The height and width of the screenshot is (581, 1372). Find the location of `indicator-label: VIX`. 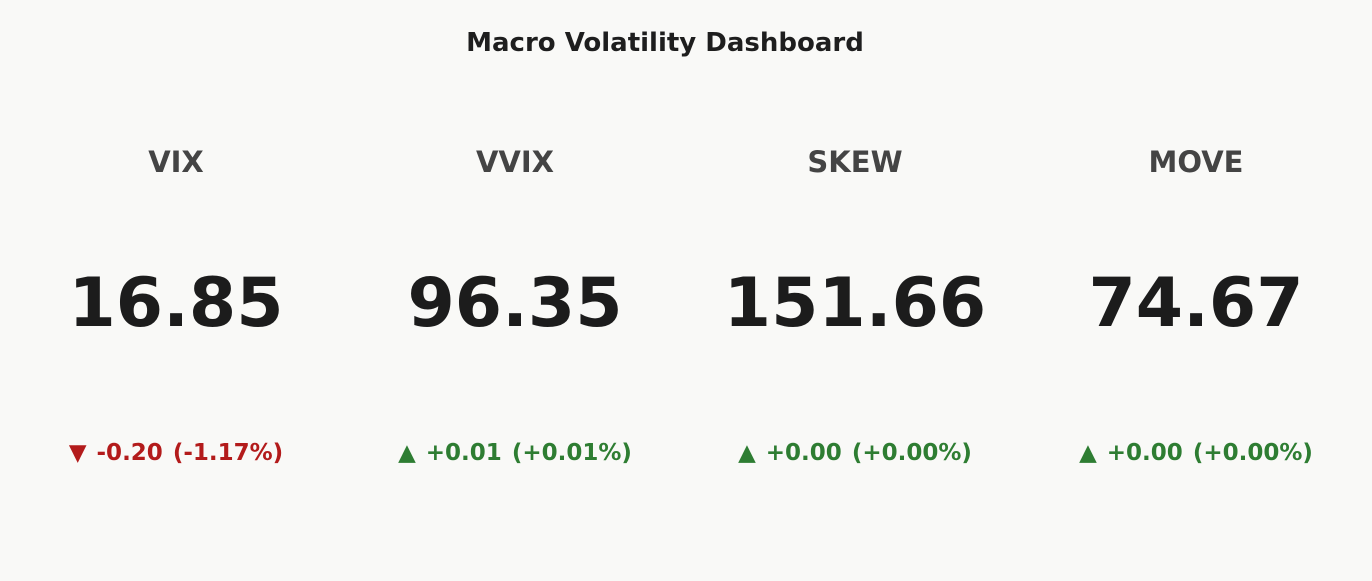

indicator-label: VIX is located at coordinates (176, 162).